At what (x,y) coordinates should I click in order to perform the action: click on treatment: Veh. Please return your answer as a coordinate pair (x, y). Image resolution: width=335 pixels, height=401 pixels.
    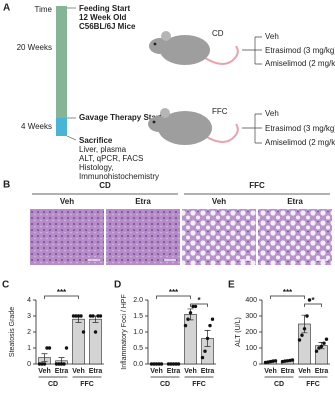
    Looking at the image, I should click on (272, 36).